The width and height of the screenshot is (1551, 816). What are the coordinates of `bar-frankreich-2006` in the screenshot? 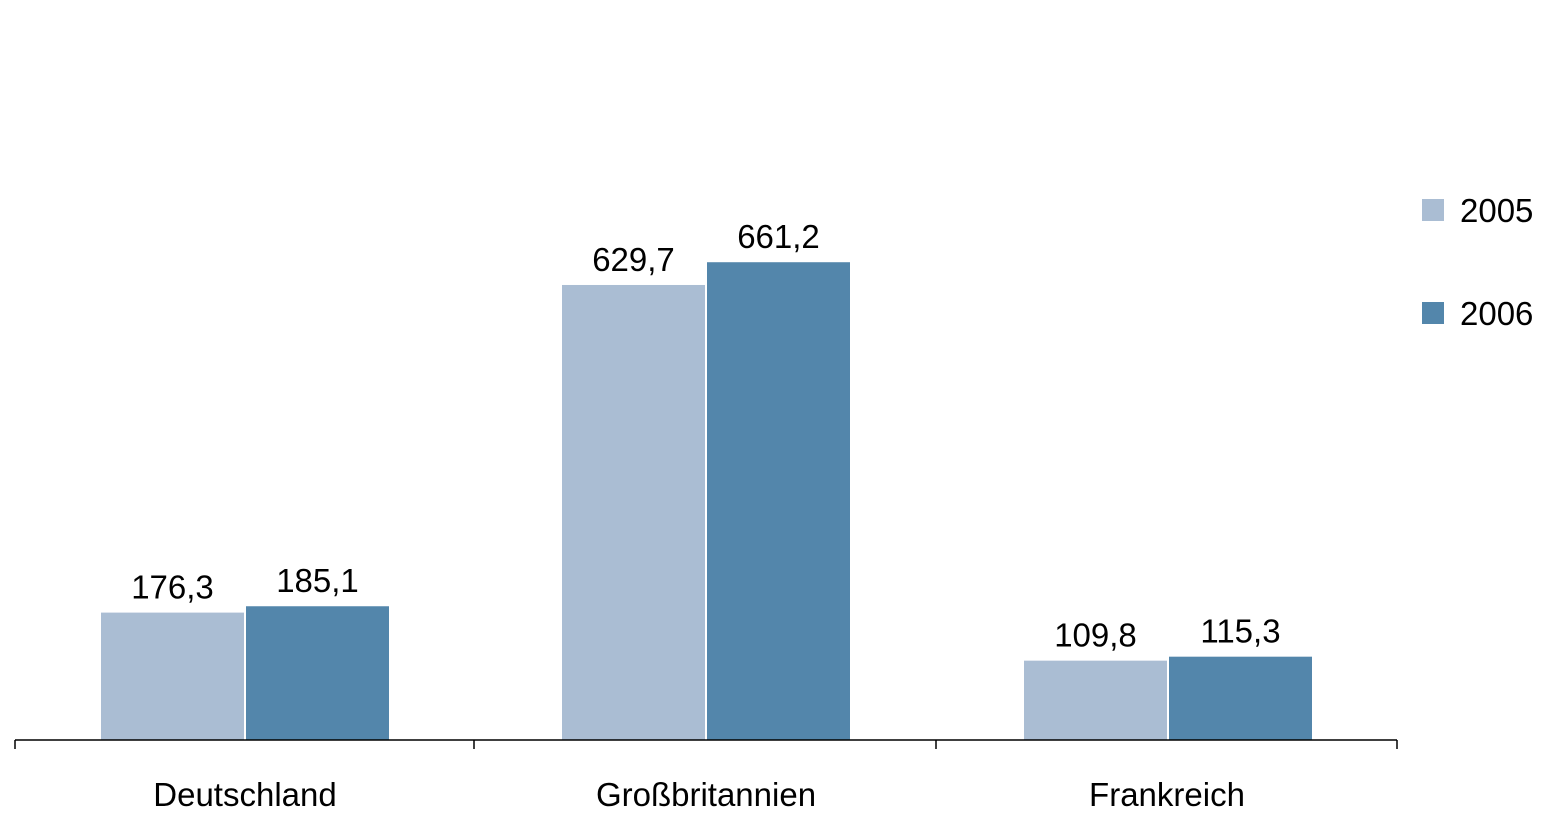 It's located at (1240, 698).